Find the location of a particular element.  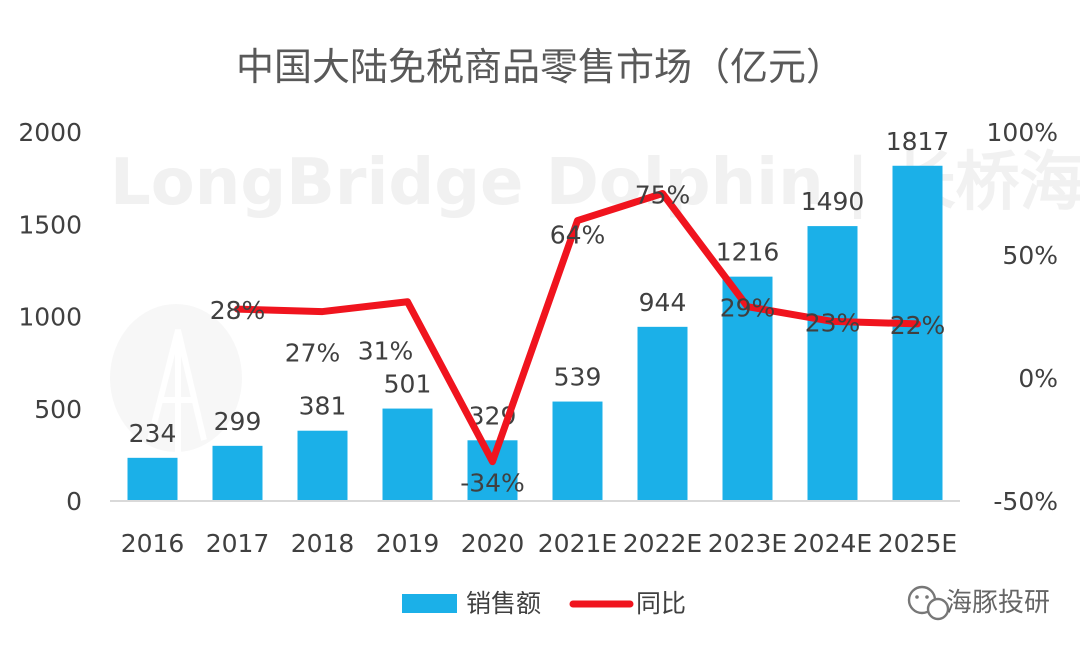

y-right-tick-label: -50% is located at coordinates (1025, 501).